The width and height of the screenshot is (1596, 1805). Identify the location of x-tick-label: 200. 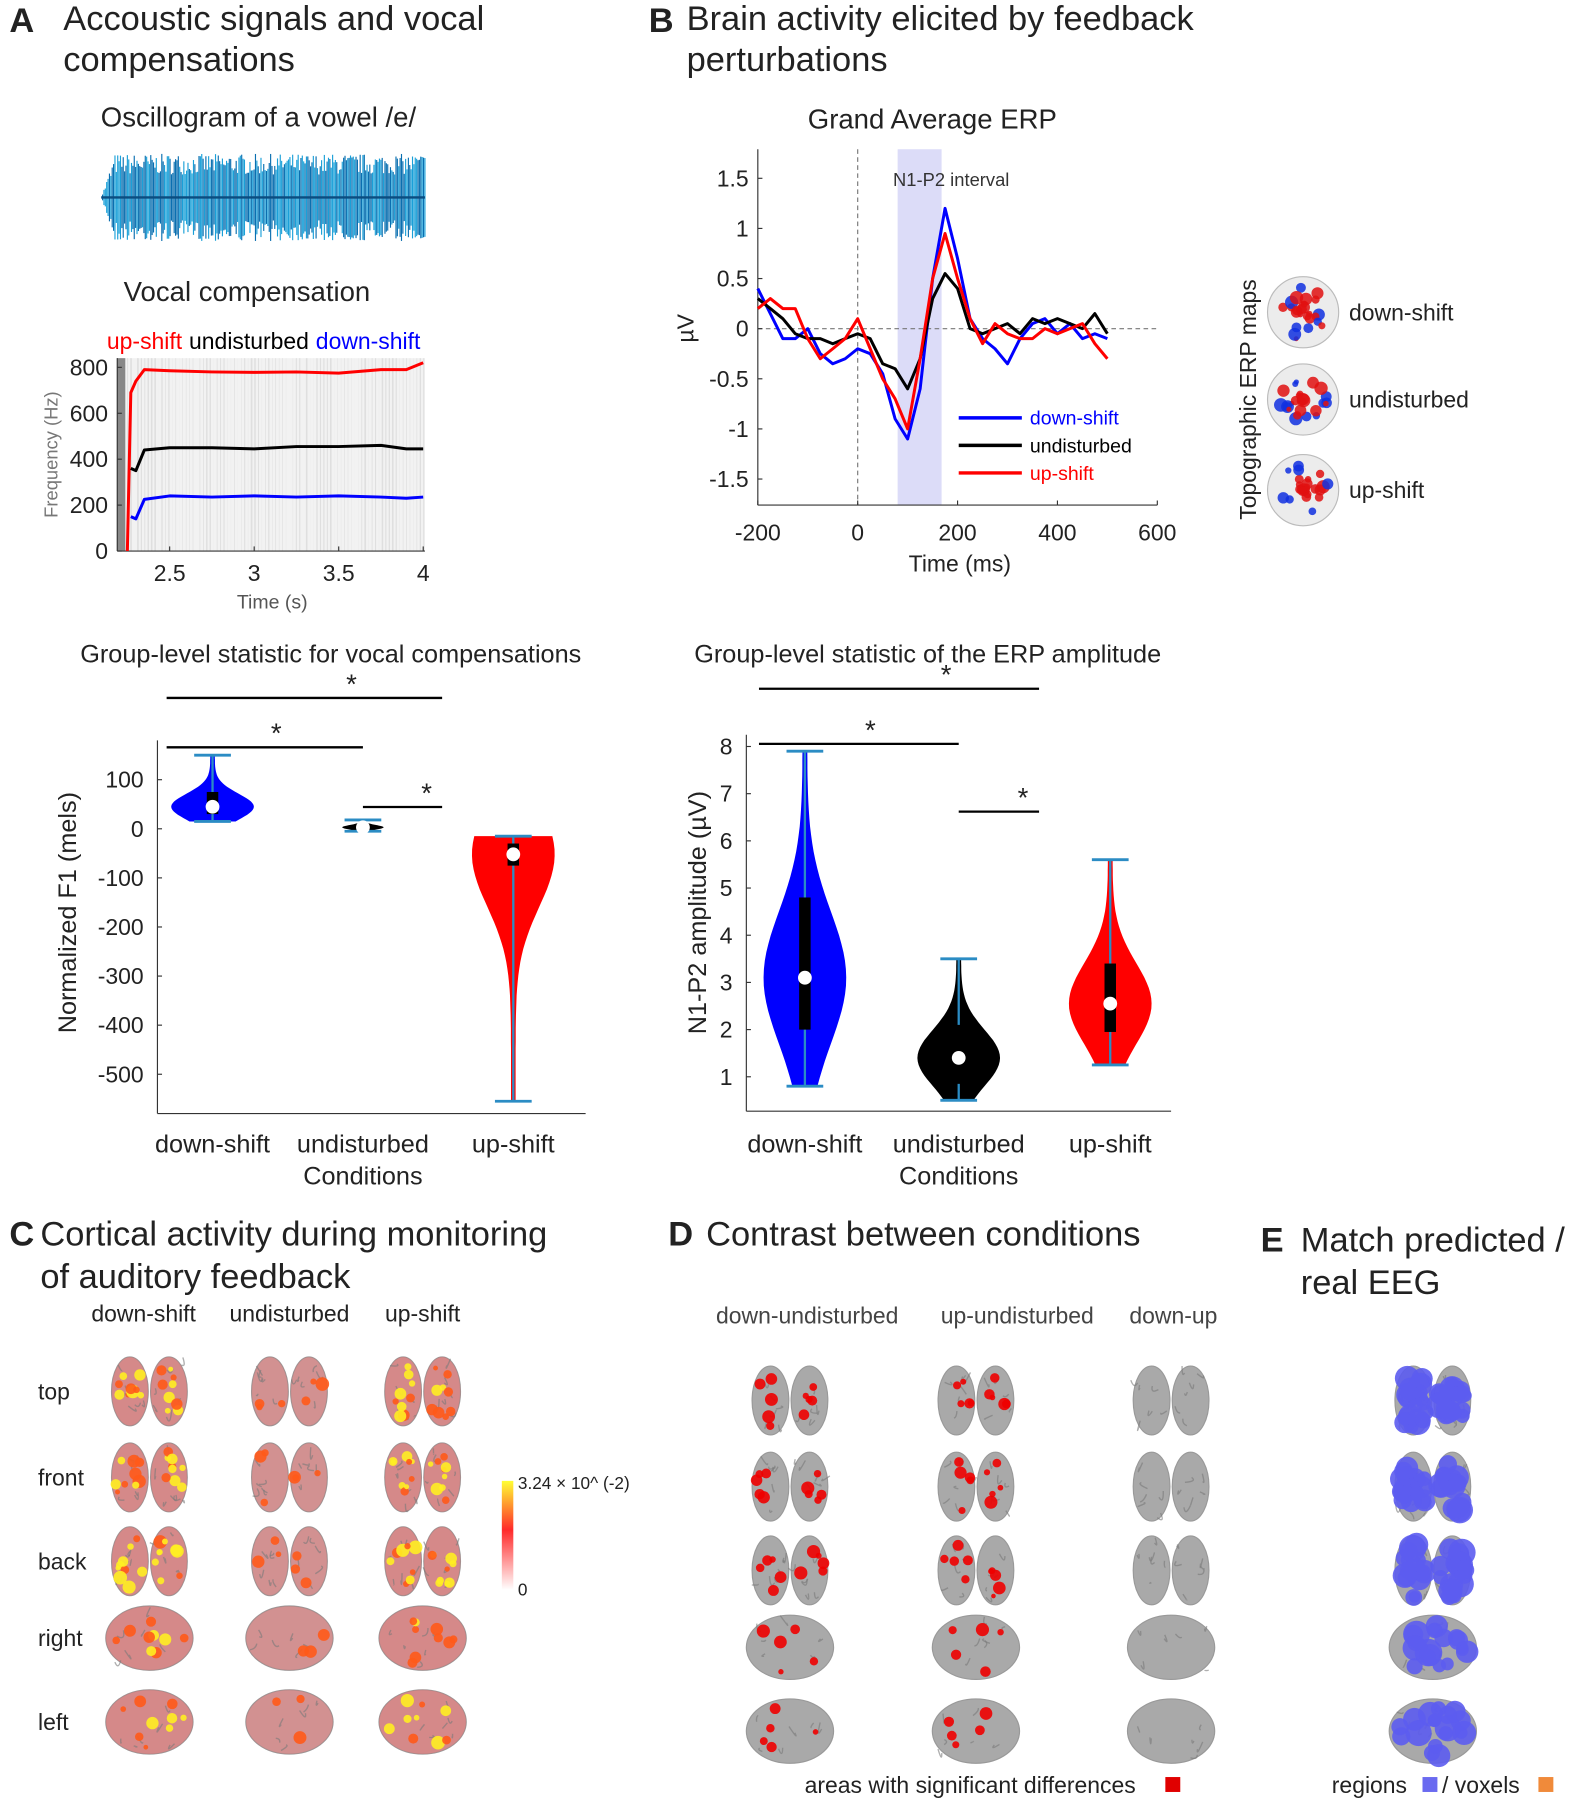
(957, 533).